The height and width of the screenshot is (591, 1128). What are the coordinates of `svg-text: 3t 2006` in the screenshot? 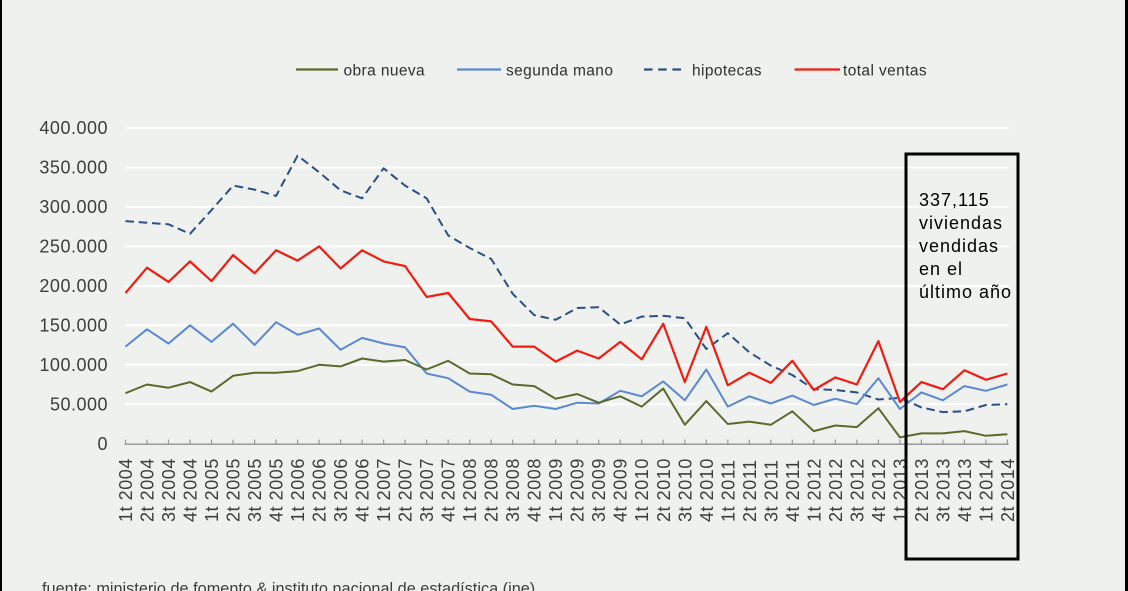 It's located at (341, 490).